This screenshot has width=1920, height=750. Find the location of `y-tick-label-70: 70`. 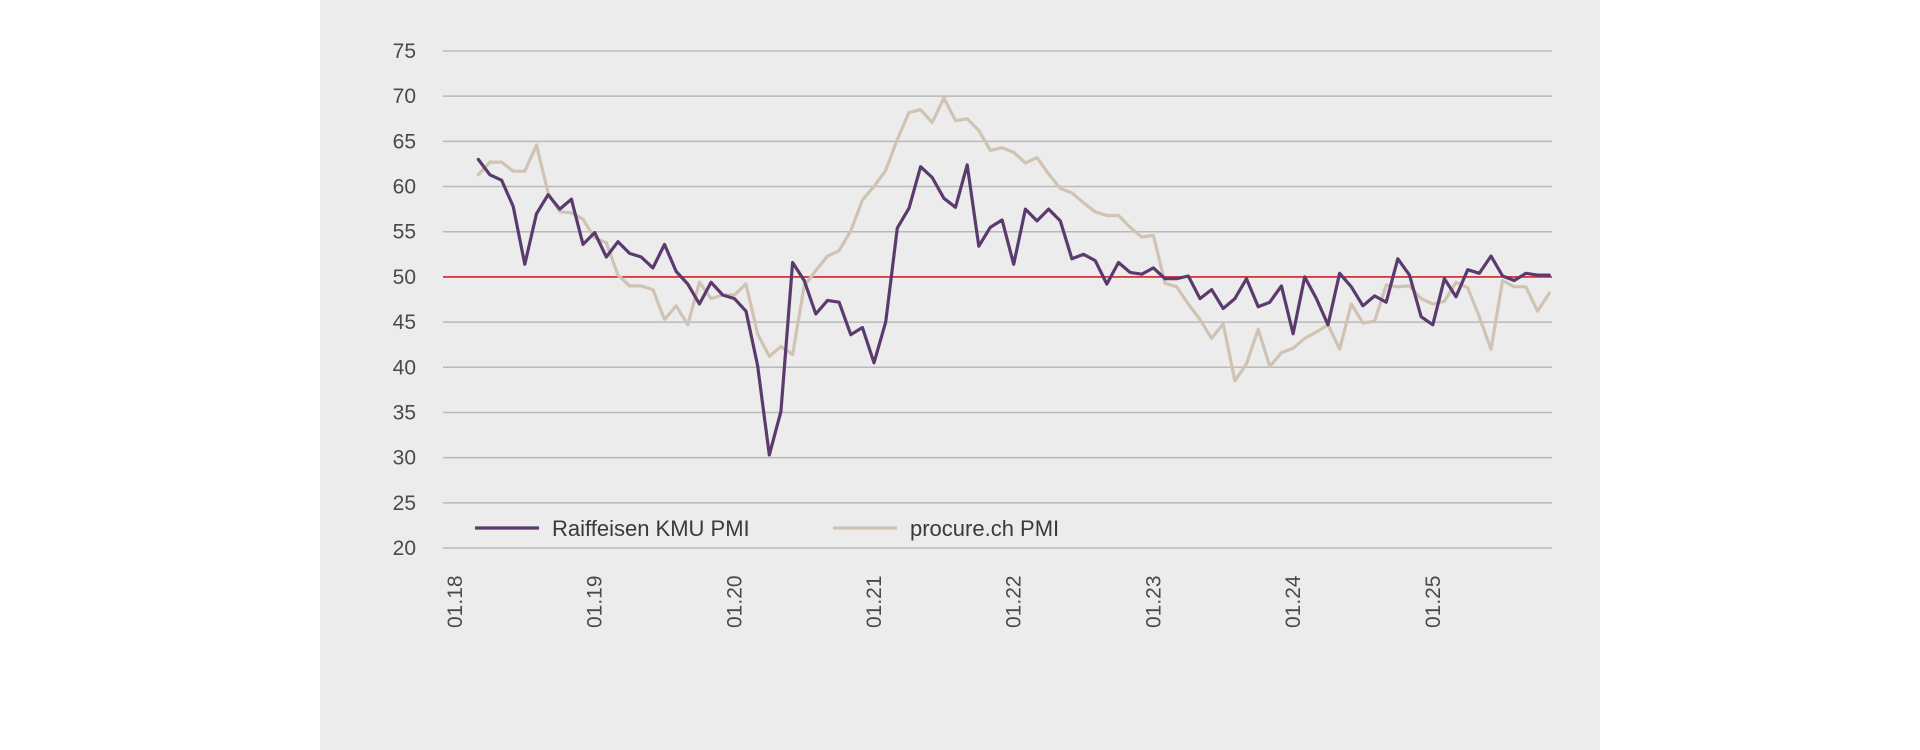

y-tick-label-70: 70 is located at coordinates (404, 96).